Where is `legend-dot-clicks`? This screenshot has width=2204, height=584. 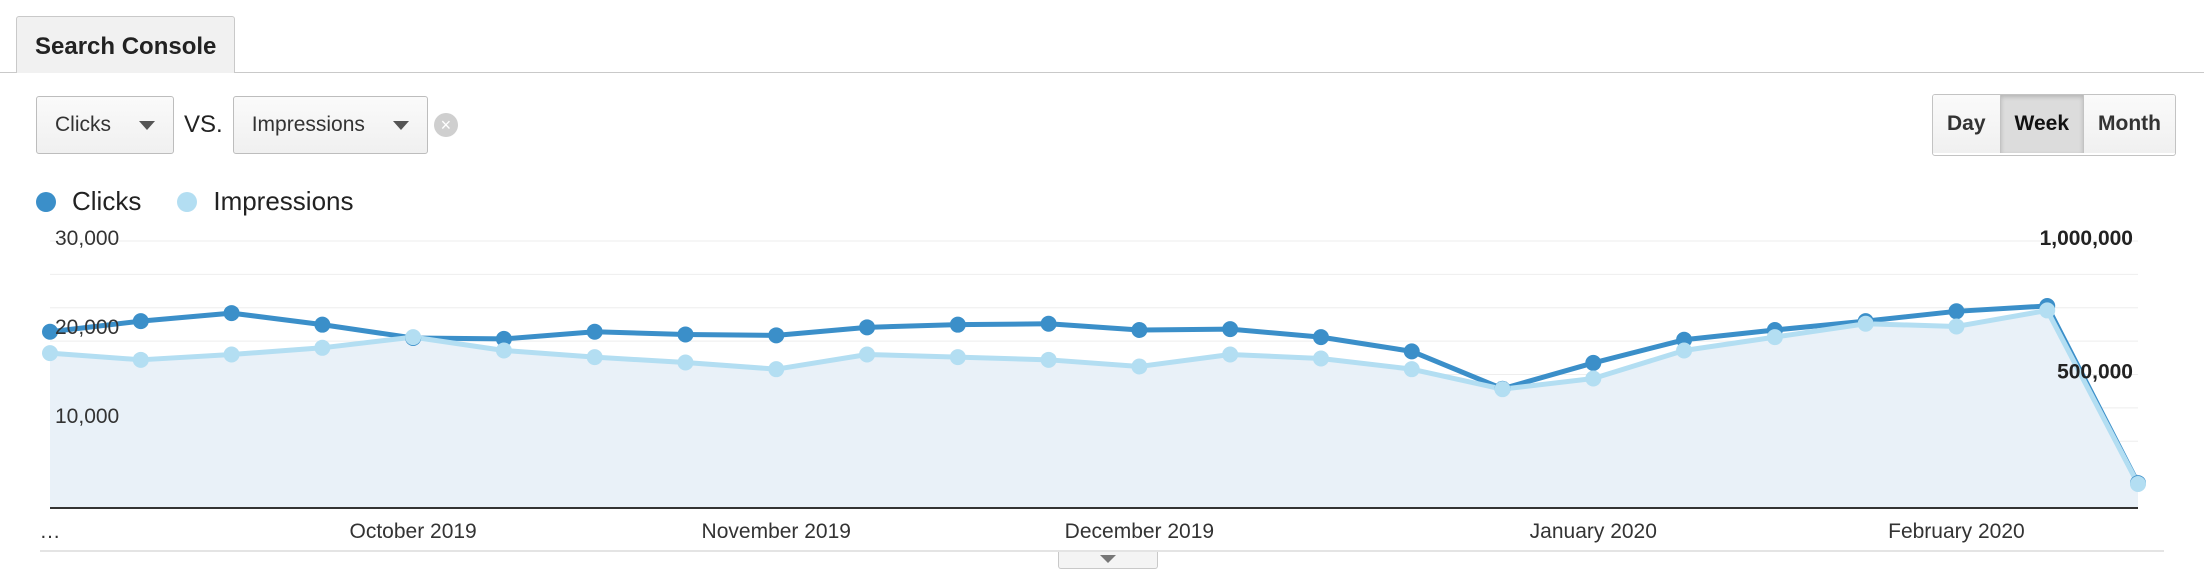
legend-dot-clicks is located at coordinates (46, 201).